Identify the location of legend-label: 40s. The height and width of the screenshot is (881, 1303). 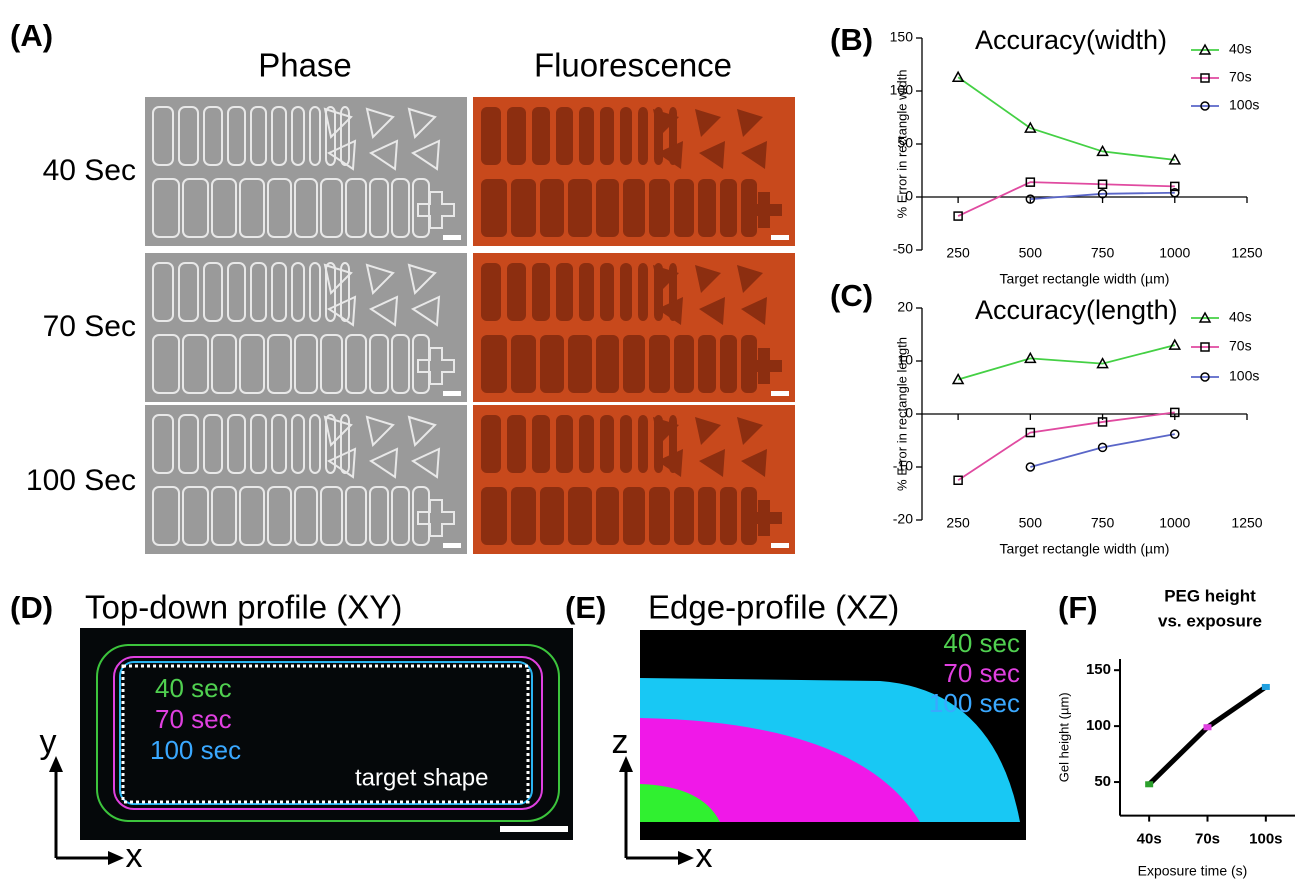
(1240, 317).